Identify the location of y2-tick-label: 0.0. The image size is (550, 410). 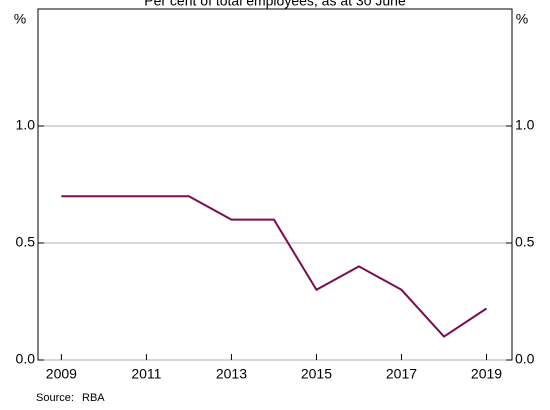
(525, 359).